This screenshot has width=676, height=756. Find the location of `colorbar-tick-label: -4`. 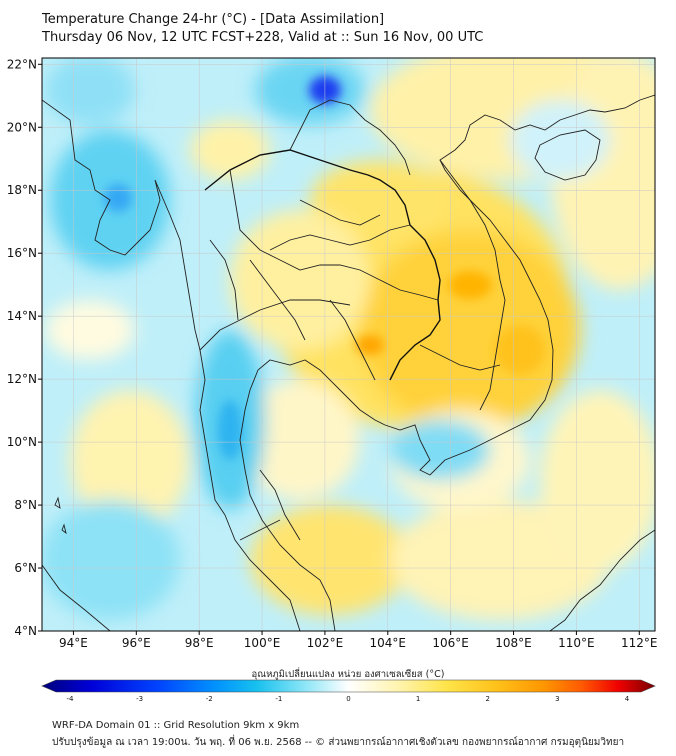

colorbar-tick-label: -4 is located at coordinates (71, 699).